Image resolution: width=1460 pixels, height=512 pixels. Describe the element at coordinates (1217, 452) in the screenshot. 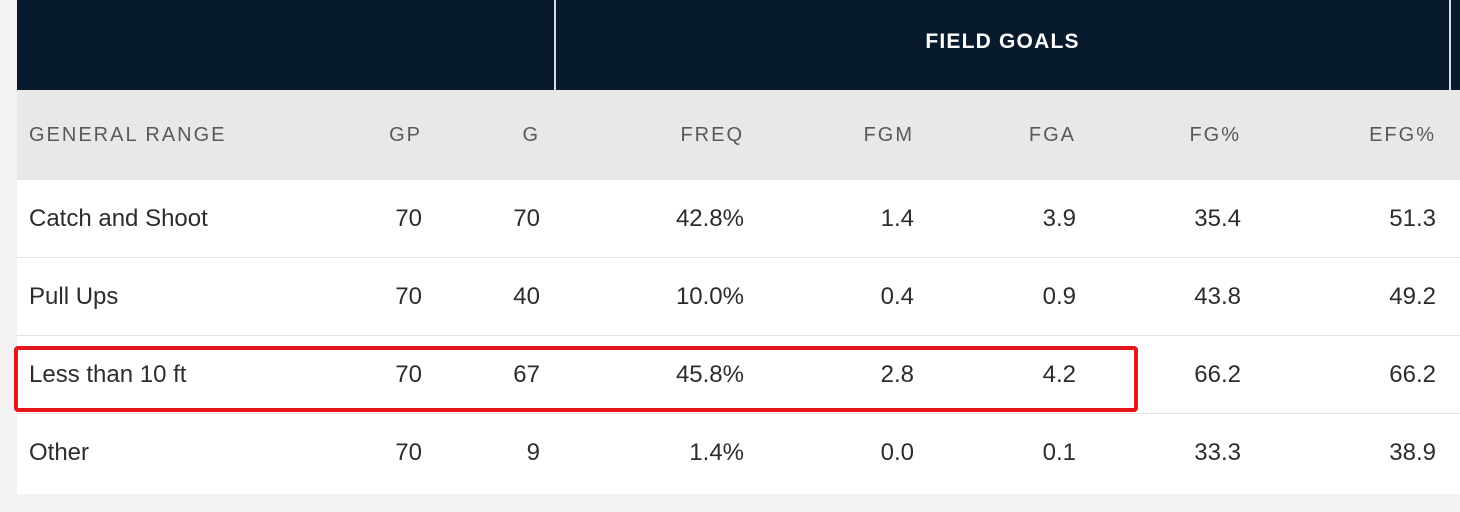

I see `cell-fg-percent: 33.3` at that location.